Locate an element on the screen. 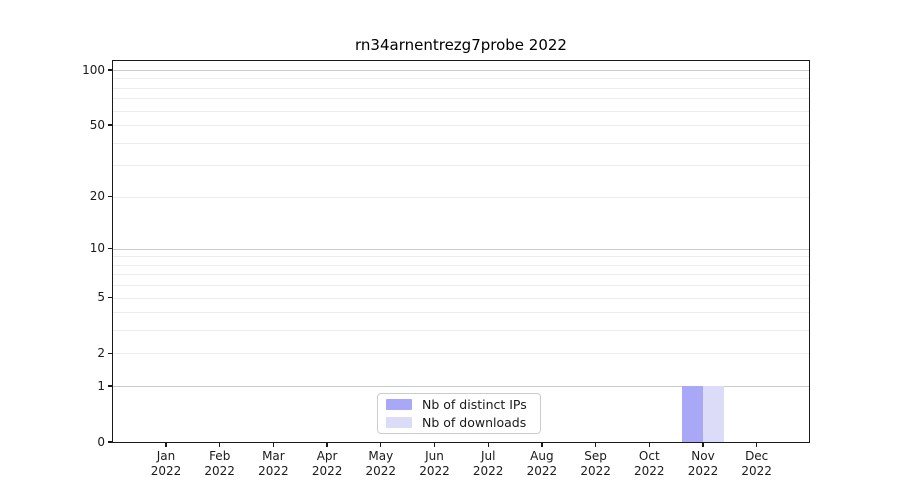  x-tick-label: Oct 2022 is located at coordinates (649, 463).